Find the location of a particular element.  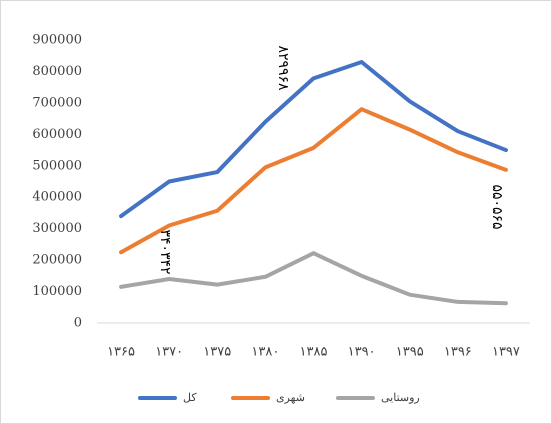

y-tick-label: 100000 is located at coordinates (57, 291).